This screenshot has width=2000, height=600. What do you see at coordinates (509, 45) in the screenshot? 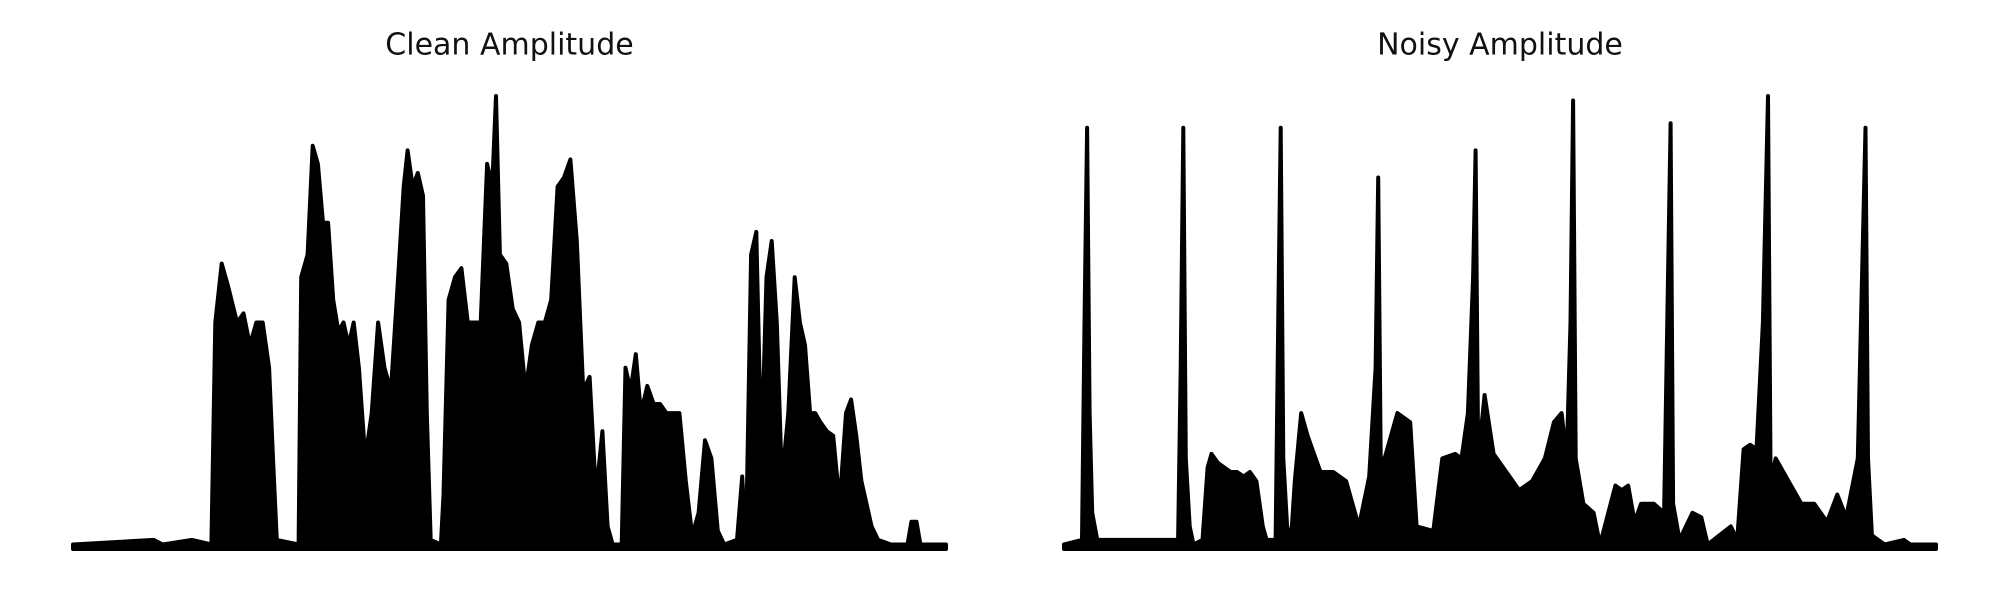
I see `chart-title: Clean Amplitude` at bounding box center [509, 45].